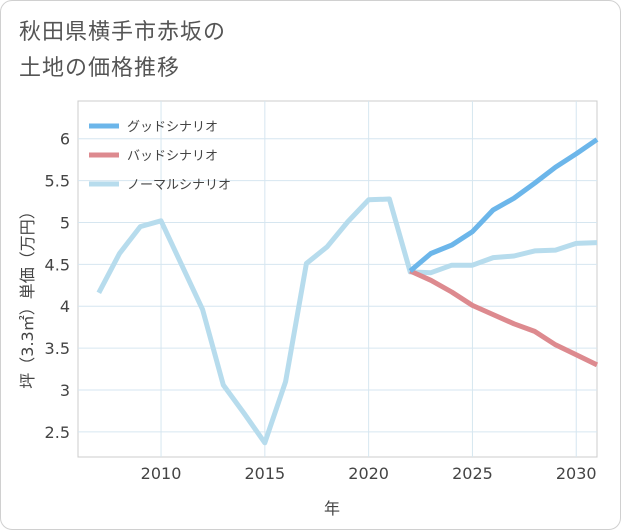  Describe the element at coordinates (229, 51) in the screenshot. I see `page-title: 秋田県横手市赤坂の 土地の価格推移` at that location.